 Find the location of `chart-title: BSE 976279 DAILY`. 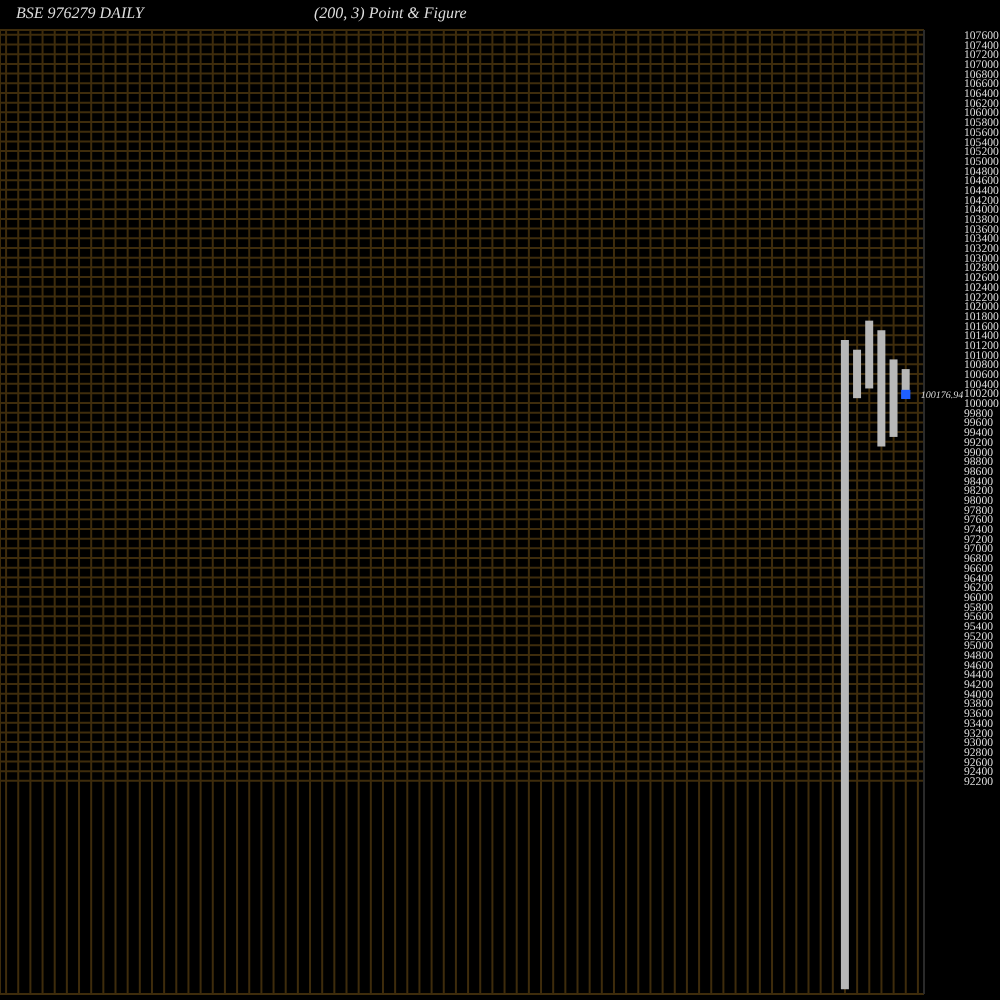

chart-title: BSE 976279 DAILY is located at coordinates (80, 14).